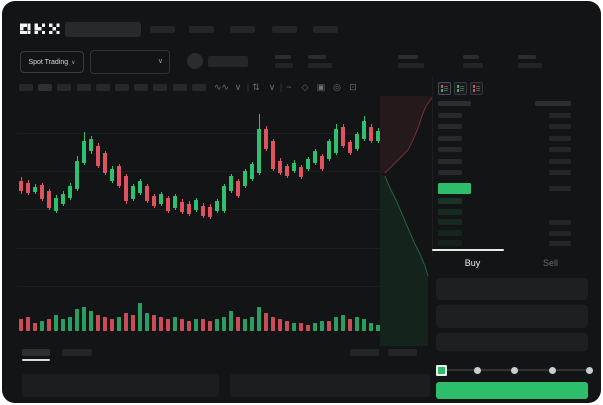 This screenshot has height=405, width=603. Describe the element at coordinates (52, 62) in the screenshot. I see `market-type-dropdown: Spot Trading ∨` at that location.